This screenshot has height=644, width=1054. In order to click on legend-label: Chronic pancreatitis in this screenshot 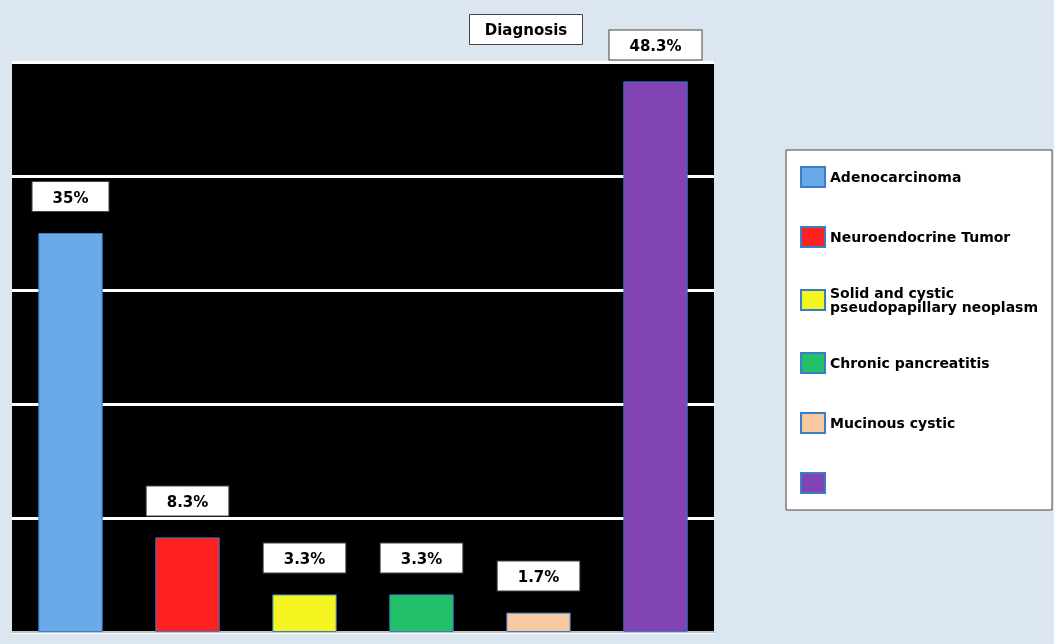, I will do `click(910, 363)`.